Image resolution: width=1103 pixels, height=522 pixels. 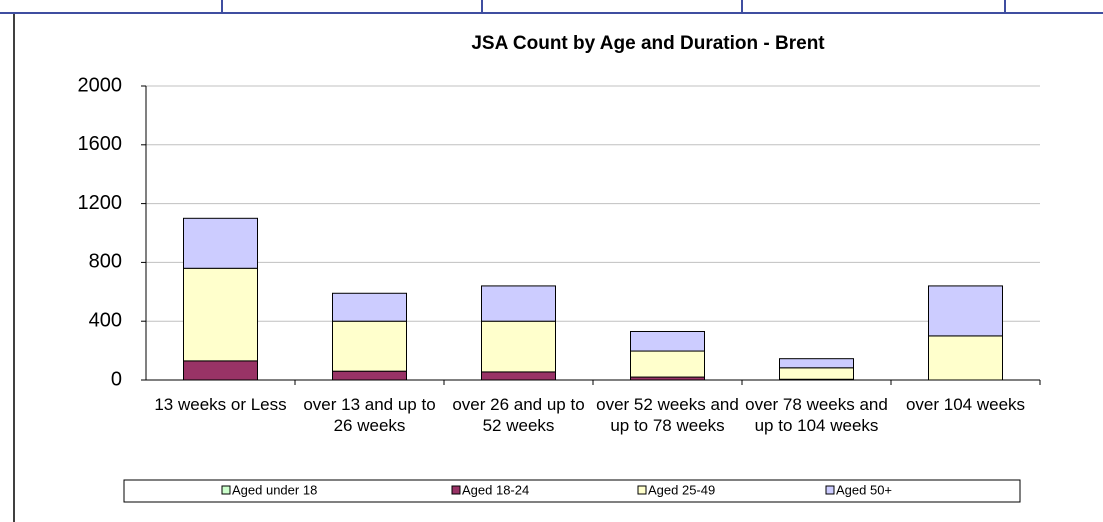 What do you see at coordinates (105, 320) in the screenshot?
I see `y-tick-label: 400` at bounding box center [105, 320].